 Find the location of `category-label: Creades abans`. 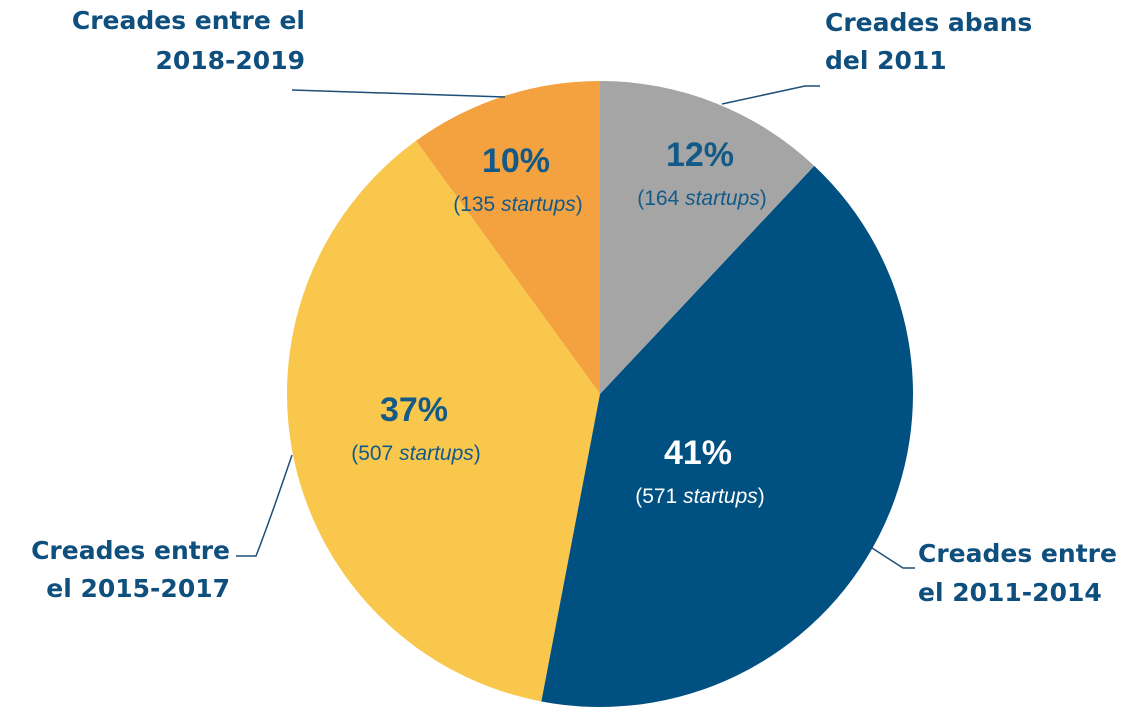

category-label: Creades abans is located at coordinates (928, 22).